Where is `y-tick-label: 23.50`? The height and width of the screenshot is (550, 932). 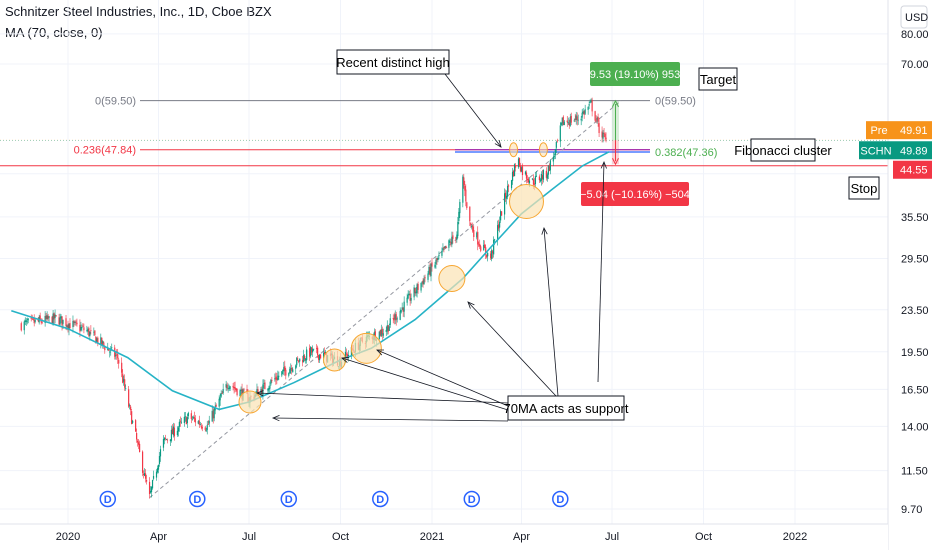 y-tick-label: 23.50 is located at coordinates (915, 311).